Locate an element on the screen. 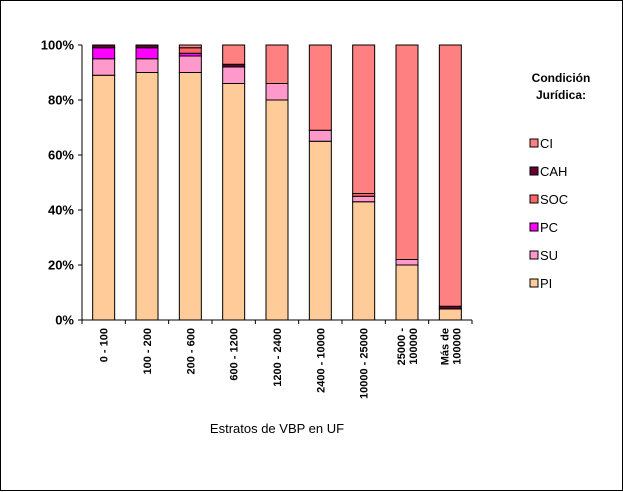  x-tick-label: 25000 - is located at coordinates (402, 347).